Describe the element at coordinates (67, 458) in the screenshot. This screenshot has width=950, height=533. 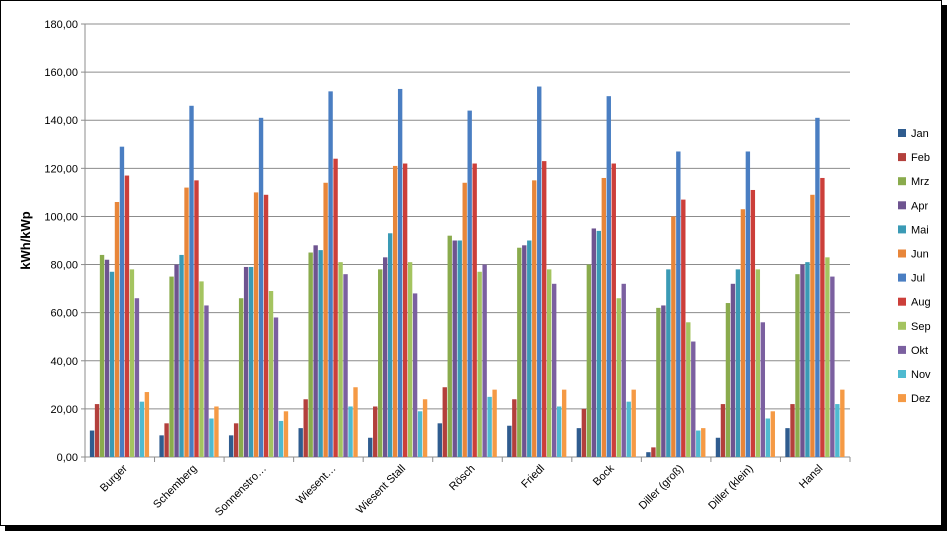
I see `y-tick-label: 0,00` at that location.